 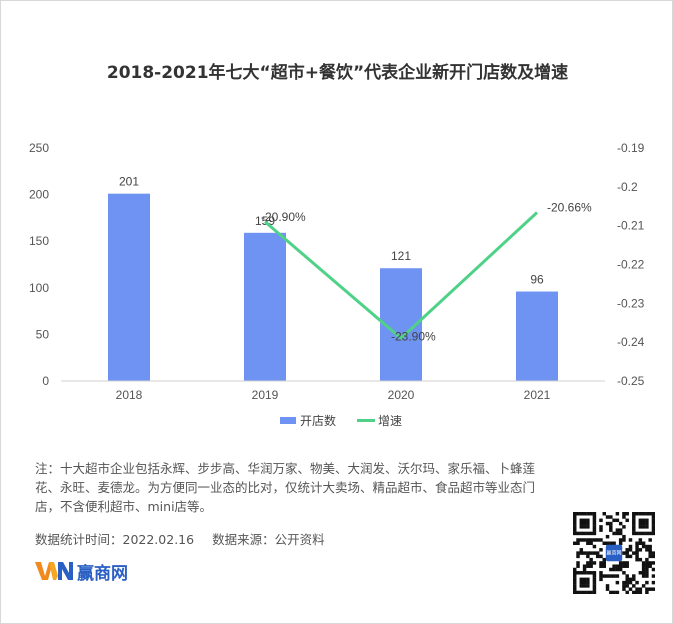 I want to click on legend-label-bar: 开店数, so click(x=318, y=420).